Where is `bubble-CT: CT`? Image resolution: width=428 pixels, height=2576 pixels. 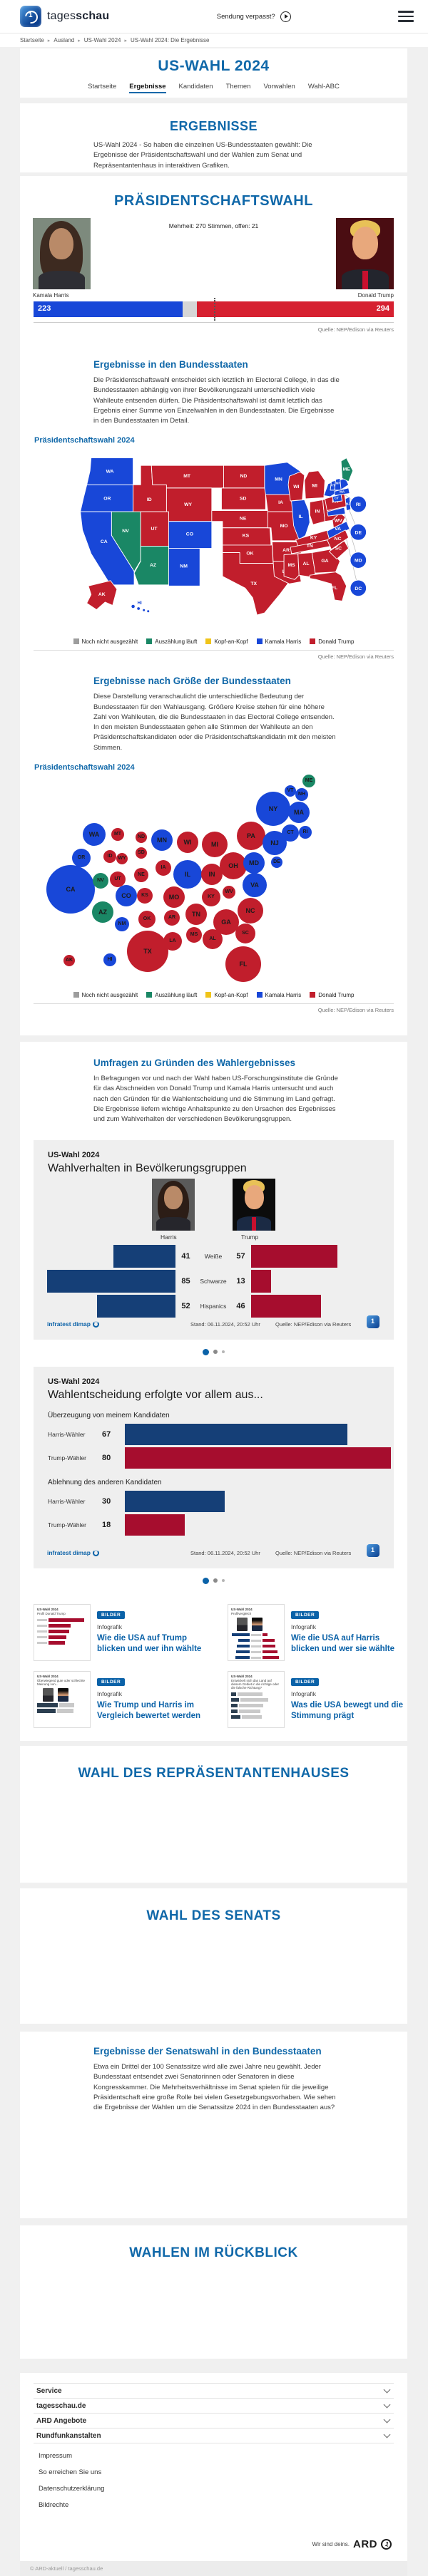 bubble-CT: CT is located at coordinates (290, 833).